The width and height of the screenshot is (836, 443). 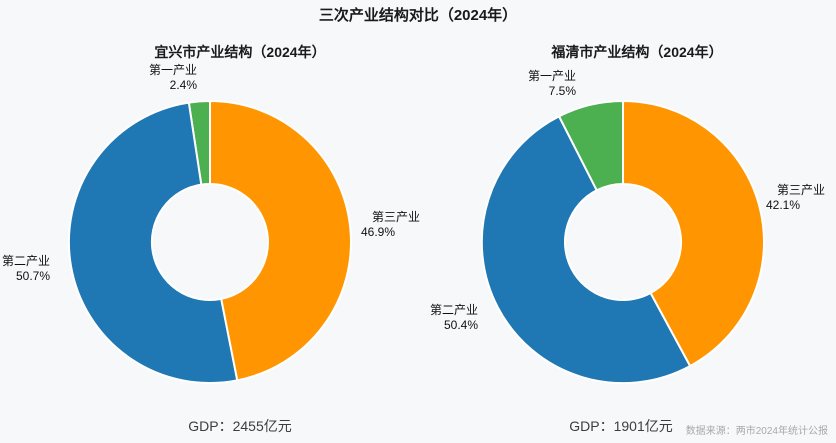 I want to click on left-gdp-caption: GDP：2455亿元, so click(x=240, y=426).